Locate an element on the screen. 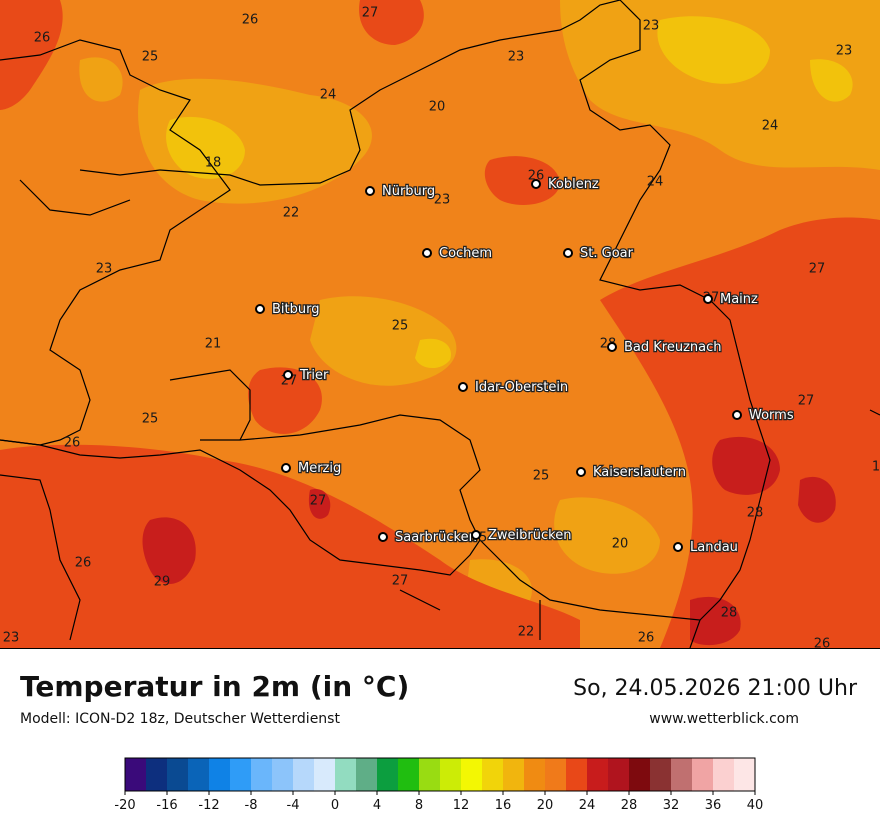 Image resolution: width=880 pixels, height=834 pixels. city-label: Bitburg is located at coordinates (296, 309).